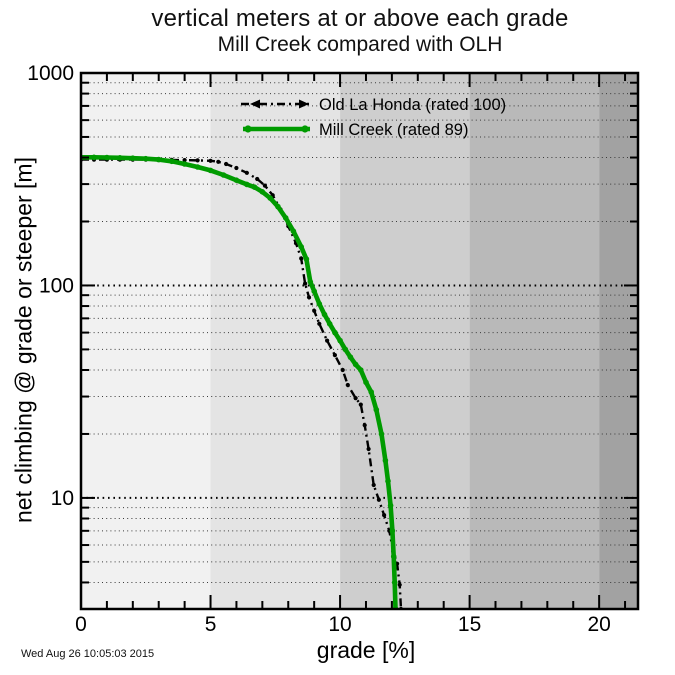 This screenshot has height=675, width=675. I want to click on x-axis-title: grade [%], so click(366, 650).